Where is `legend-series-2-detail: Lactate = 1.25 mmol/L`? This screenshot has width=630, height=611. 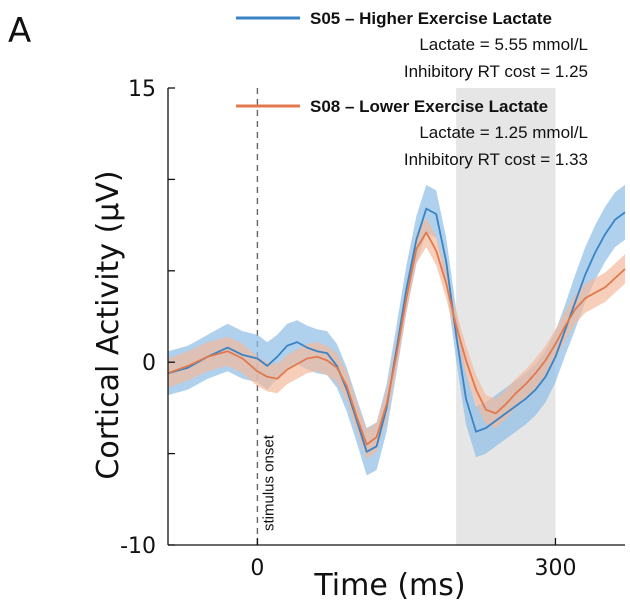 legend-series-2-detail: Lactate = 1.25 mmol/L is located at coordinates (503, 132).